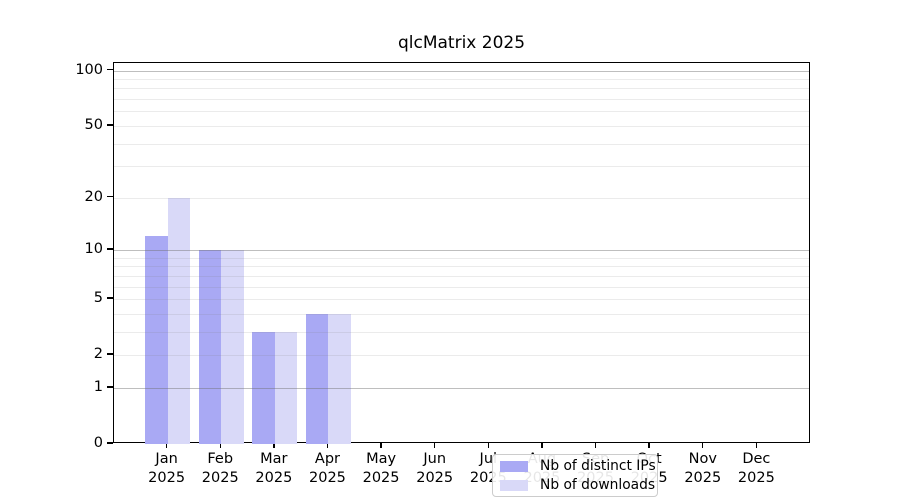 The height and width of the screenshot is (500, 900). Describe the element at coordinates (220, 459) in the screenshot. I see `x-tick-month: Feb` at that location.